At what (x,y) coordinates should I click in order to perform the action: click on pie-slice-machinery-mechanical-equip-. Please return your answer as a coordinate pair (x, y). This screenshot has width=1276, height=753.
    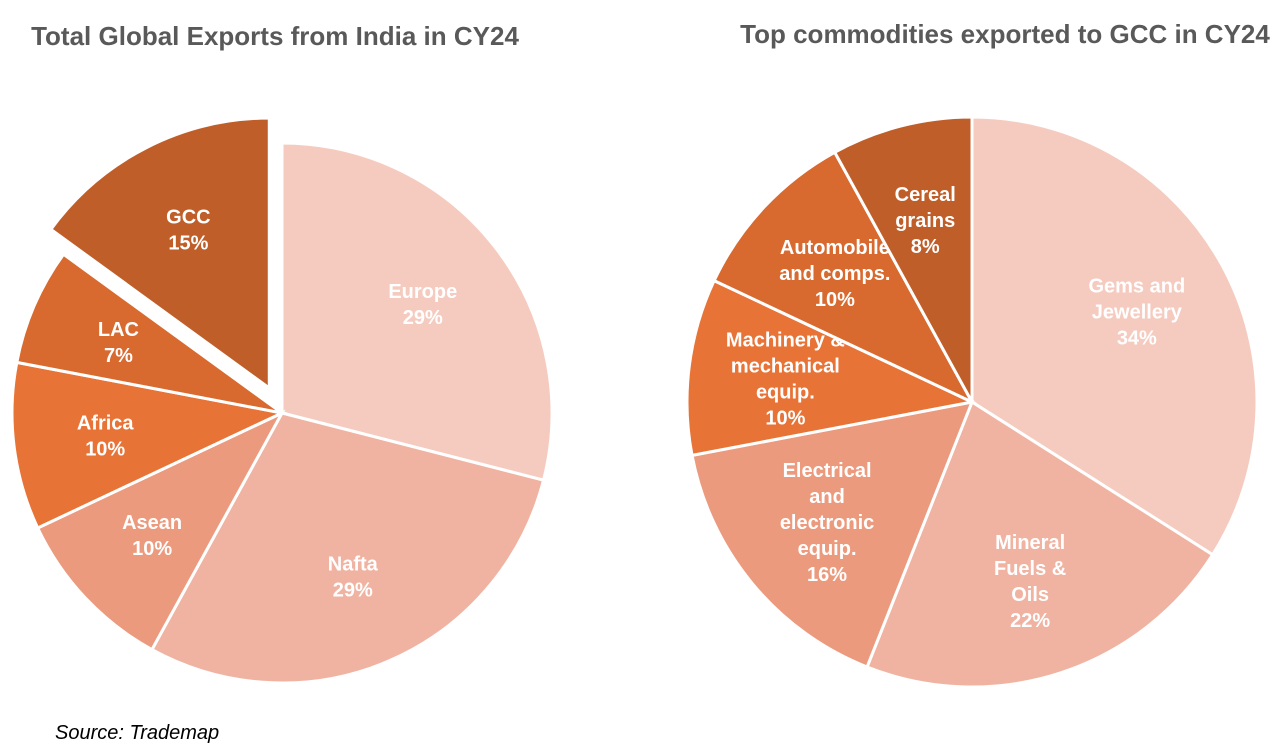
    Looking at the image, I should click on (831, 368).